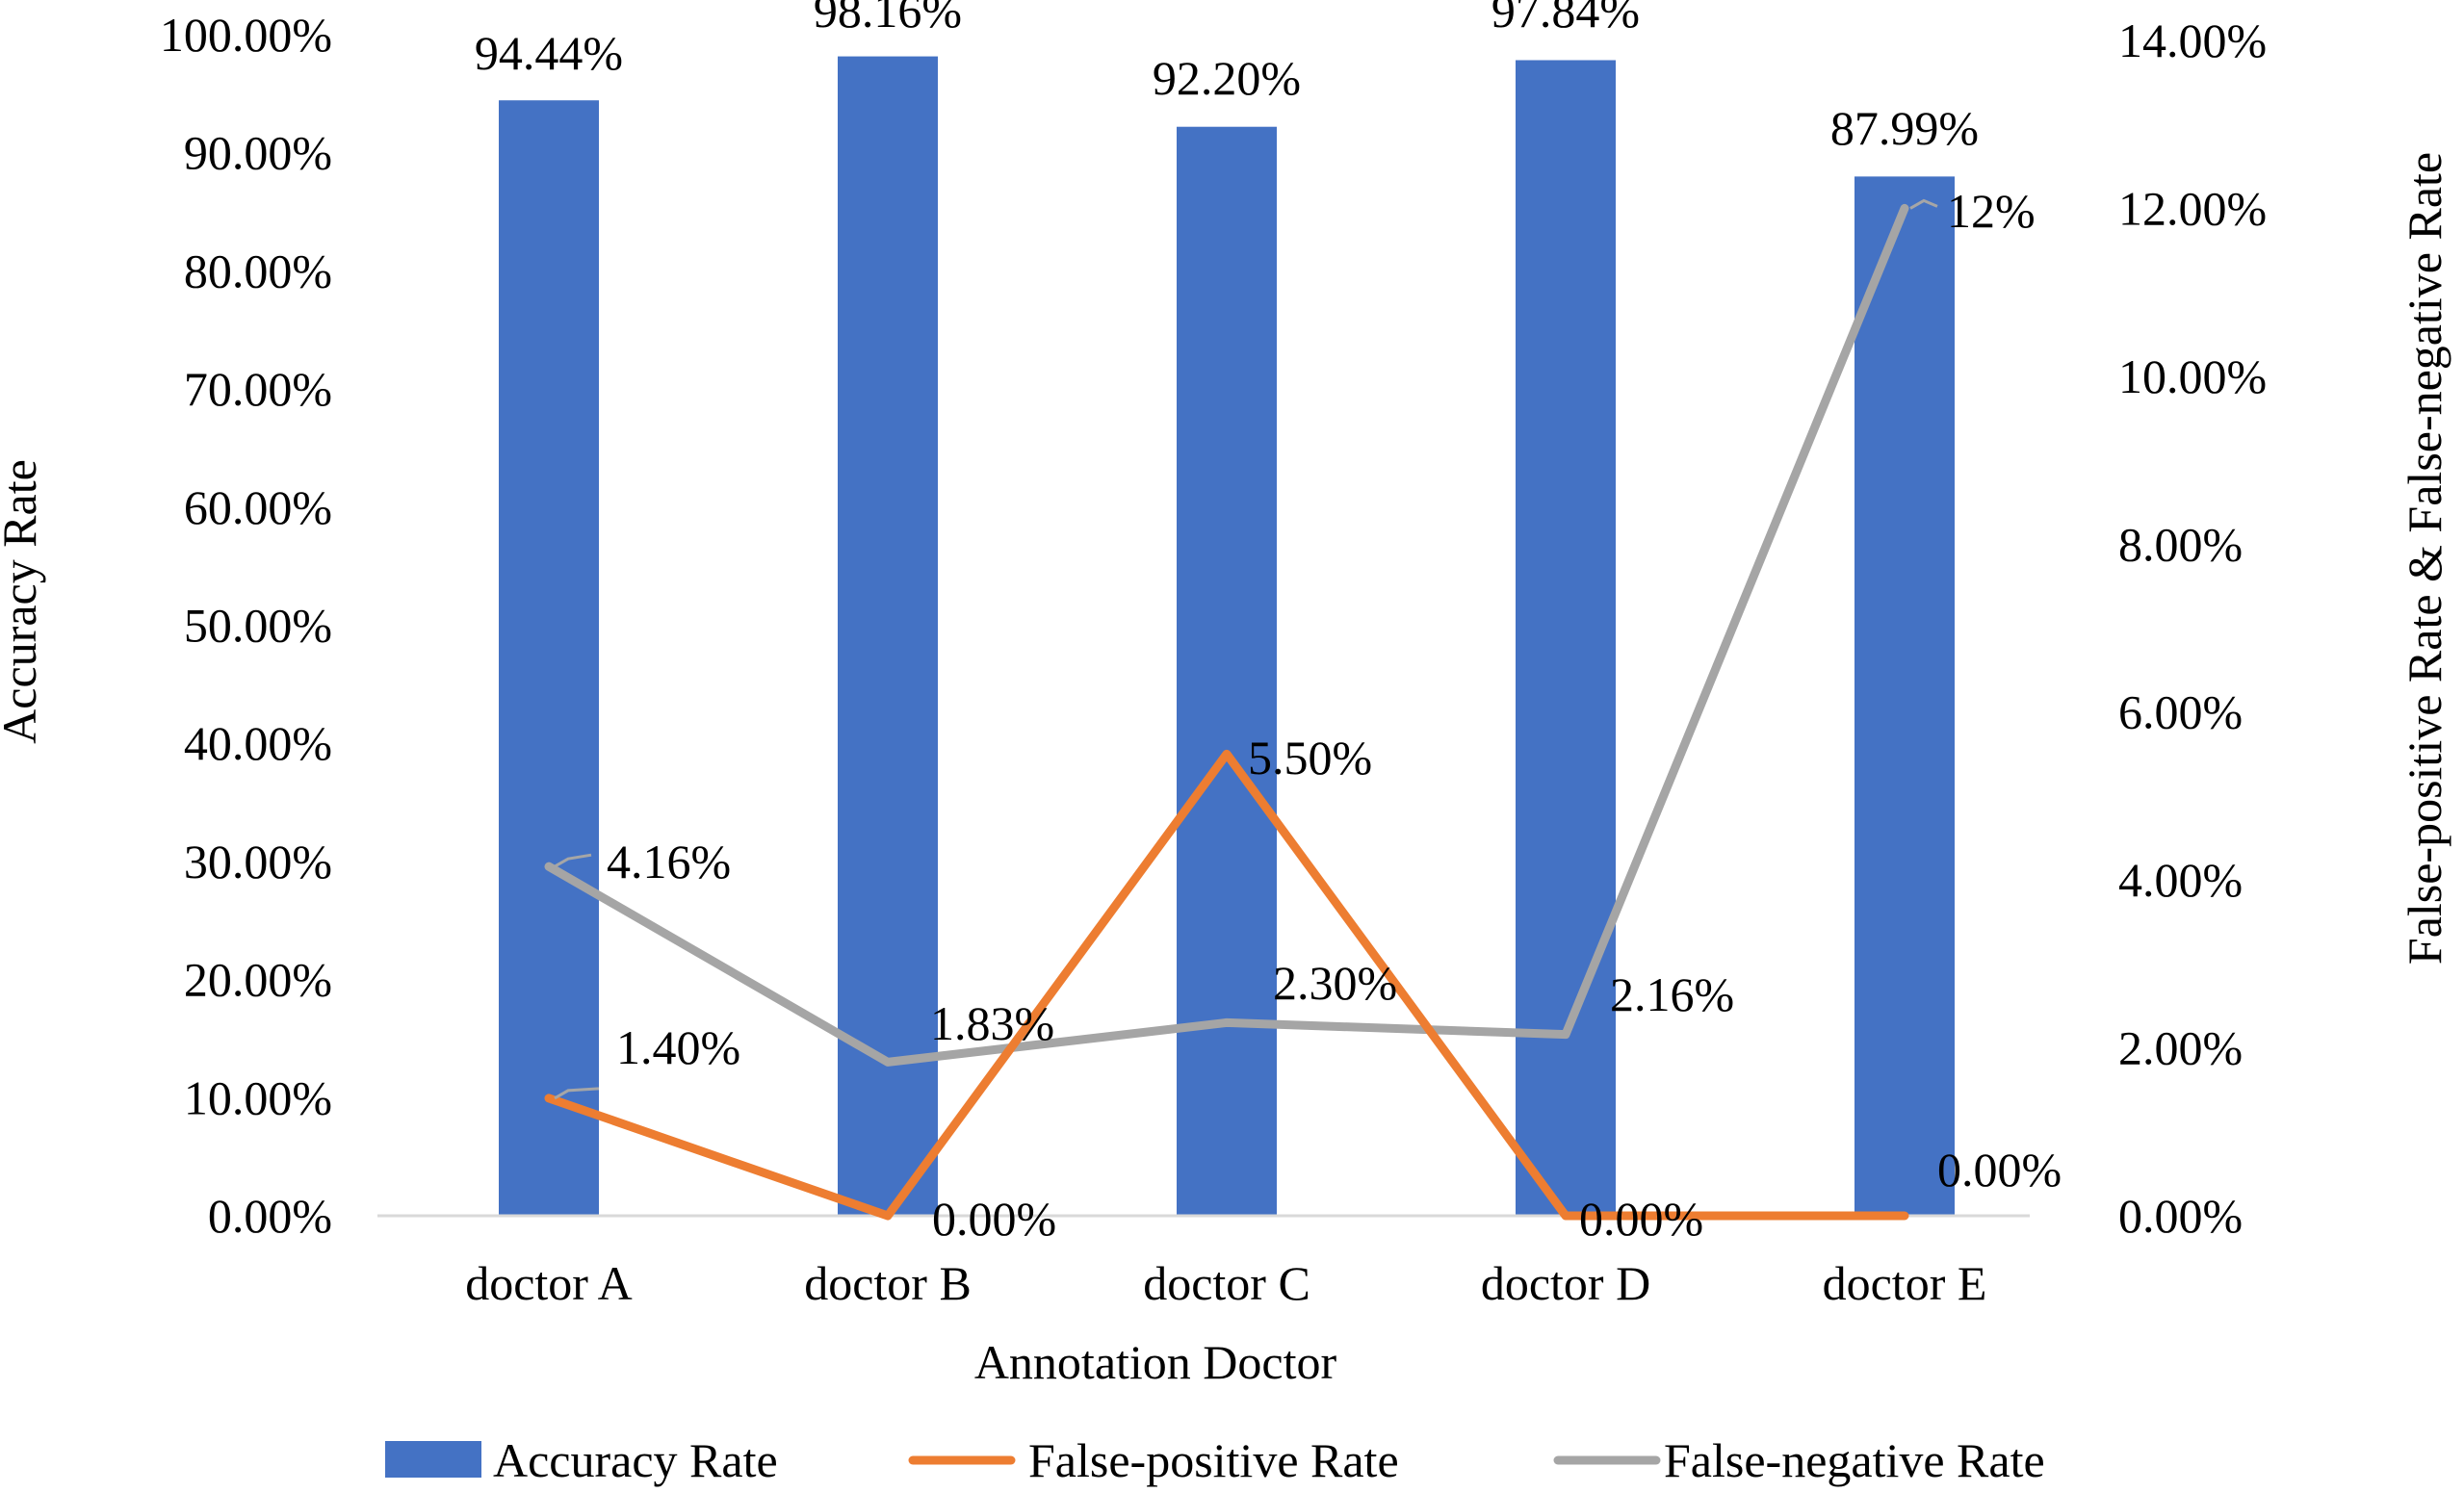 This screenshot has width=2464, height=1493. Describe the element at coordinates (1904, 128) in the screenshot. I see `data-label-accuracy-5: 87.99%` at that location.